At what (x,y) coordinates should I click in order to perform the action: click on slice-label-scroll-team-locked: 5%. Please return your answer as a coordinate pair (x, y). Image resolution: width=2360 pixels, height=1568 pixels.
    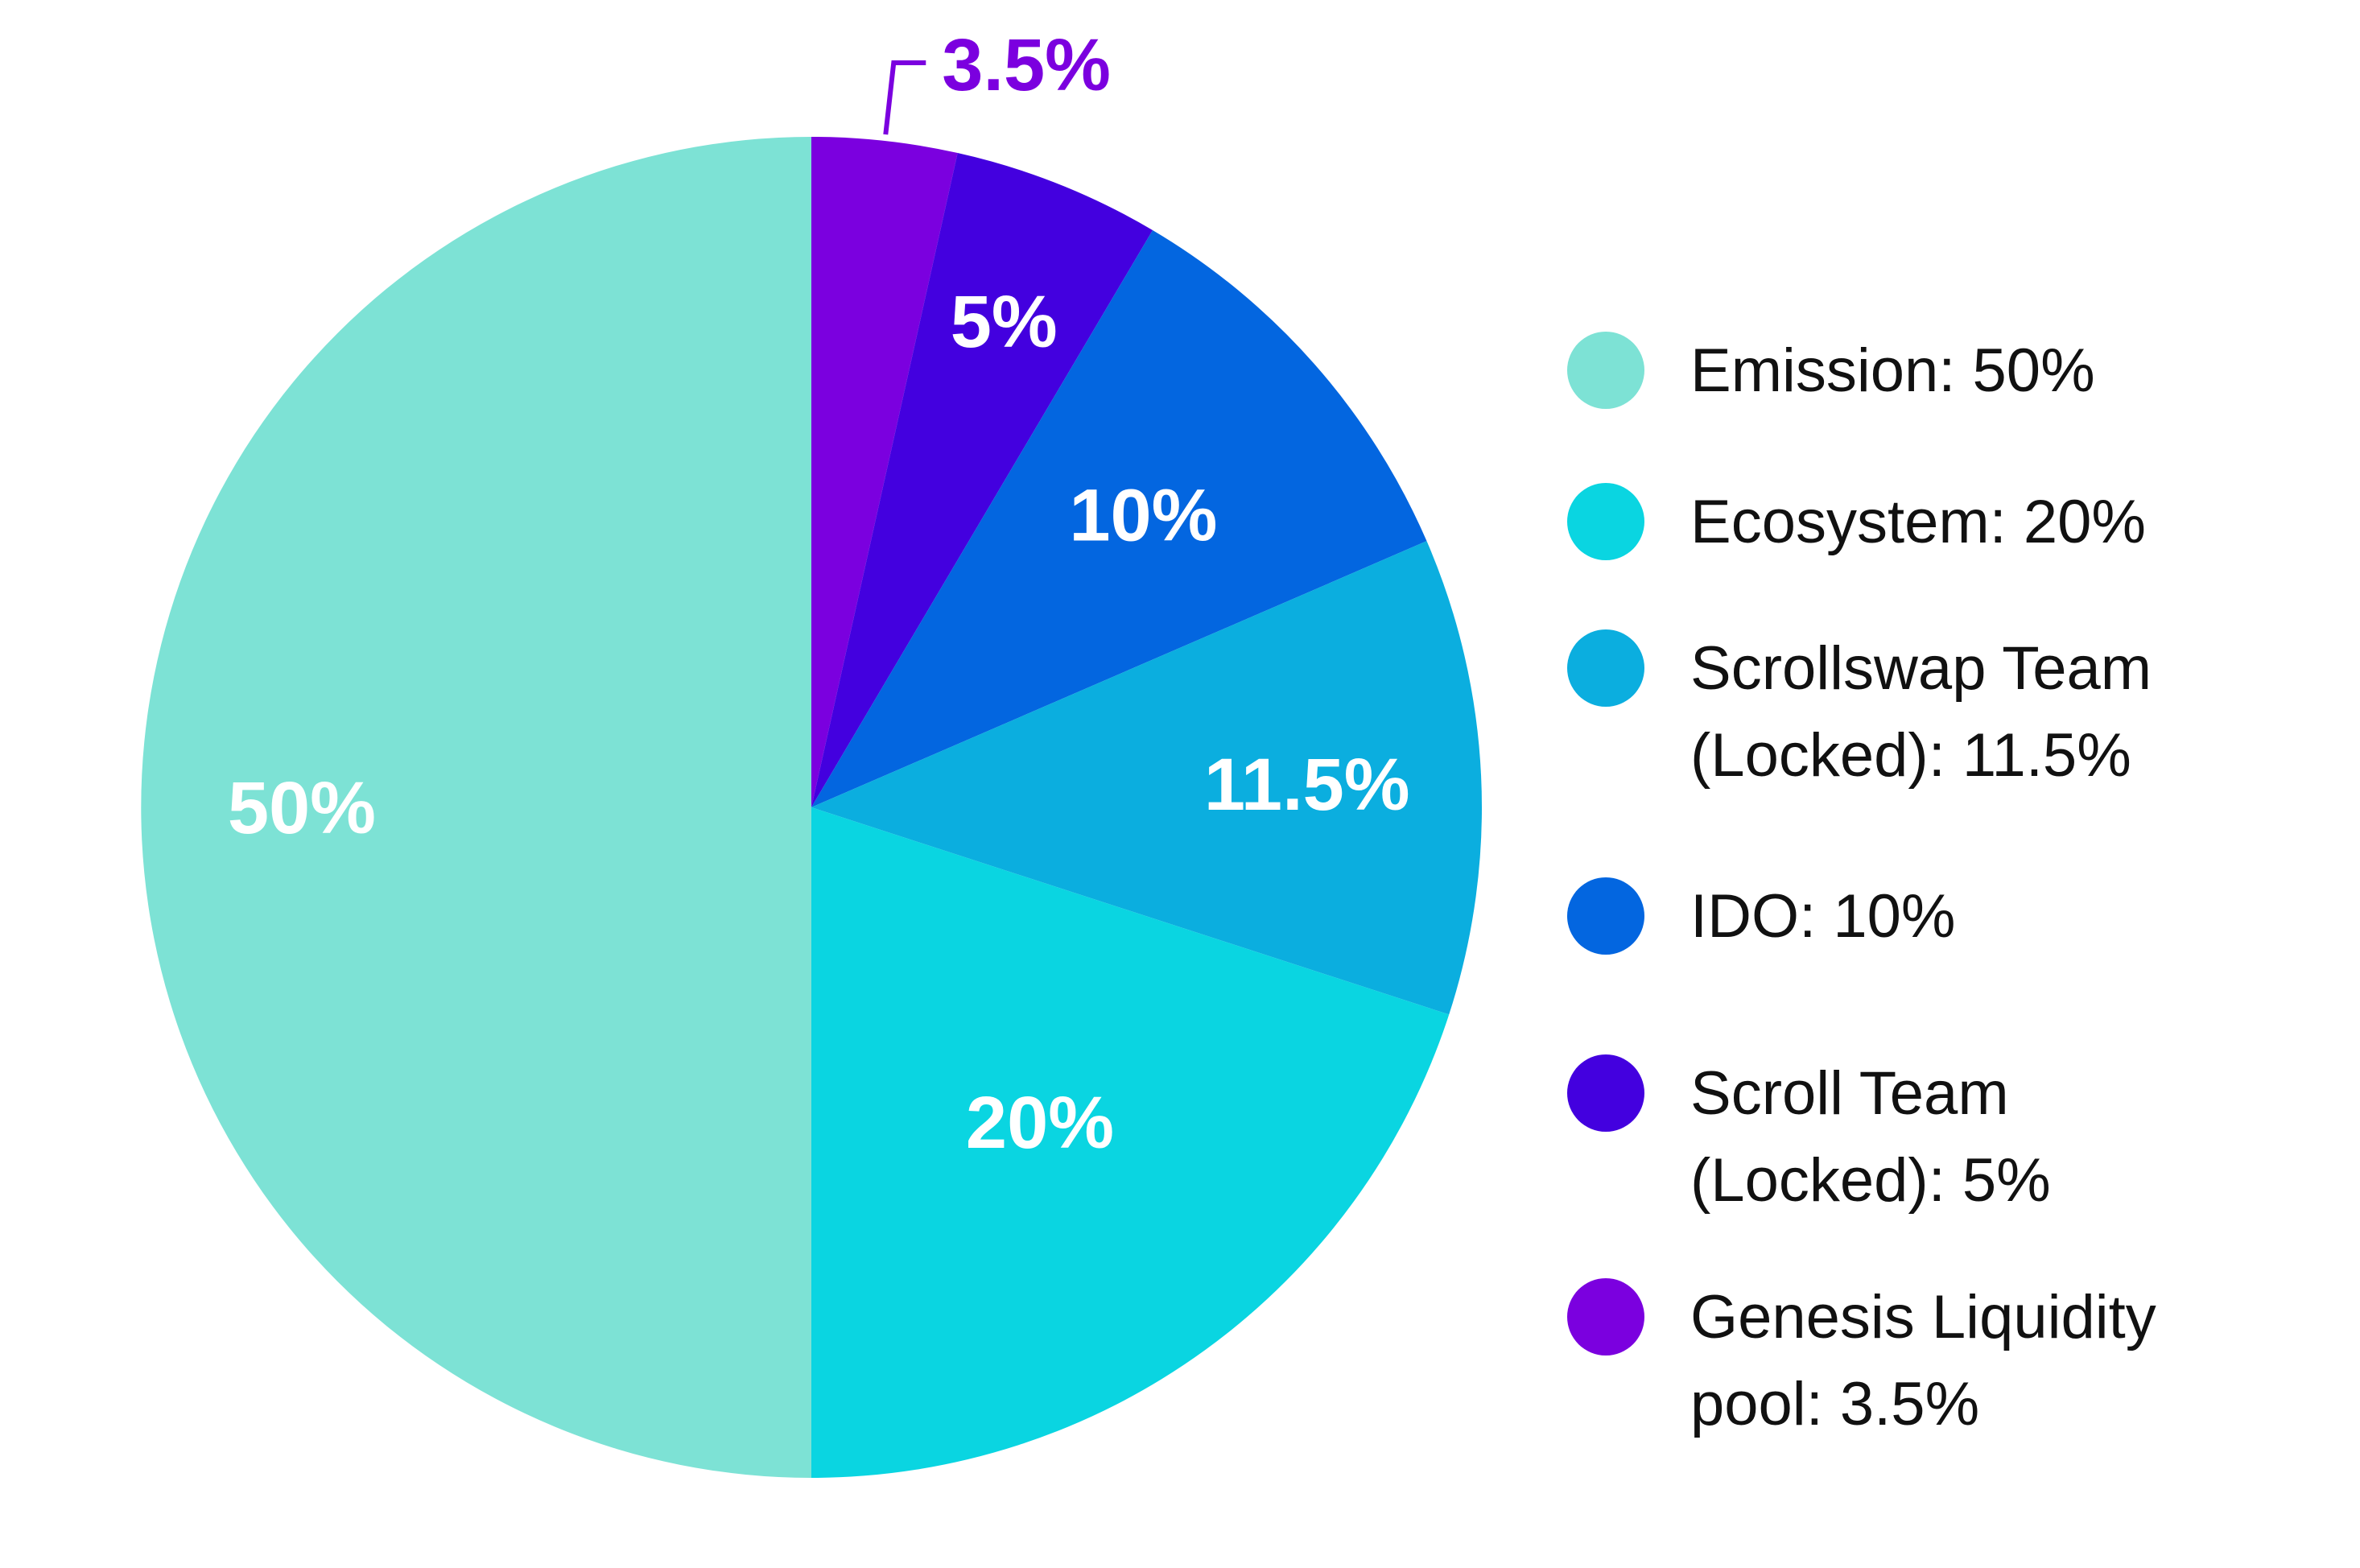
    Looking at the image, I should click on (1004, 322).